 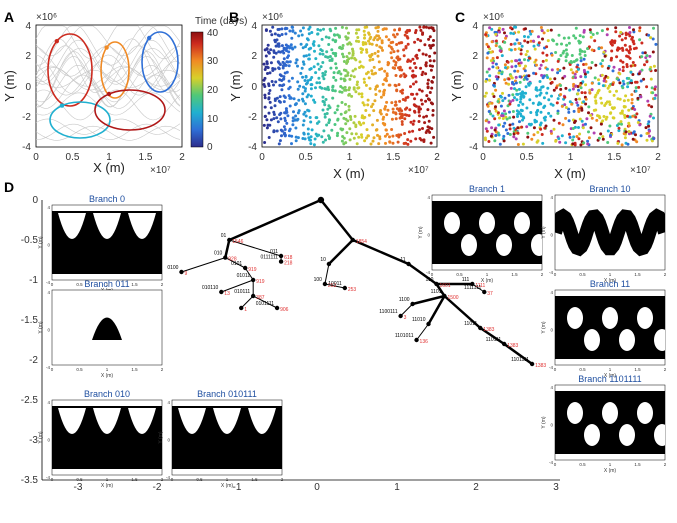 What do you see at coordinates (419, 320) in the screenshot?
I see `node-label: 11010` at bounding box center [419, 320].